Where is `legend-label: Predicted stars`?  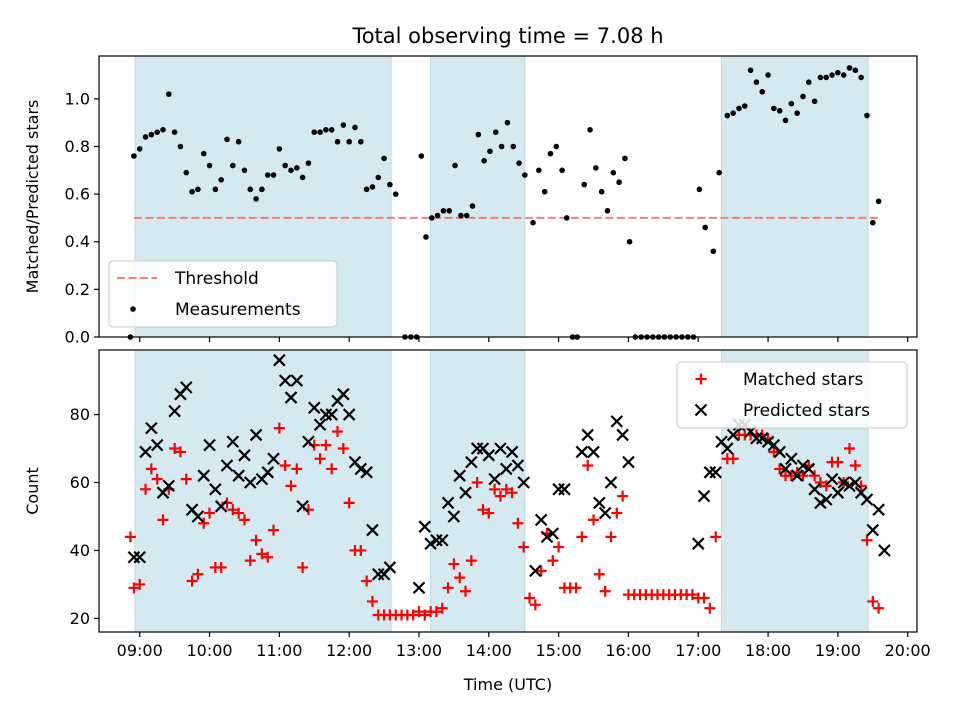
legend-label: Predicted stars is located at coordinates (806, 411).